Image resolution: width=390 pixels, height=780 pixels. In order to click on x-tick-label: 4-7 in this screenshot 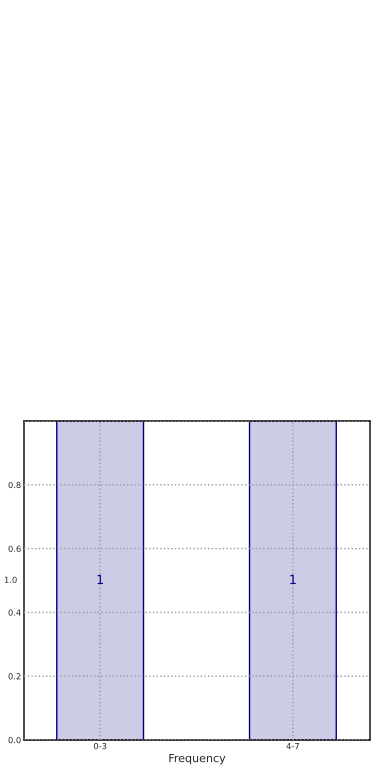, I will do `click(292, 746)`.